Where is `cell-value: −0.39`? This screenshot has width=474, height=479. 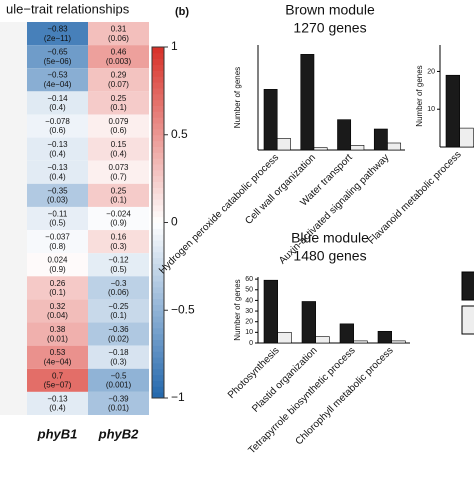
cell-value: −0.39 is located at coordinates (118, 398).